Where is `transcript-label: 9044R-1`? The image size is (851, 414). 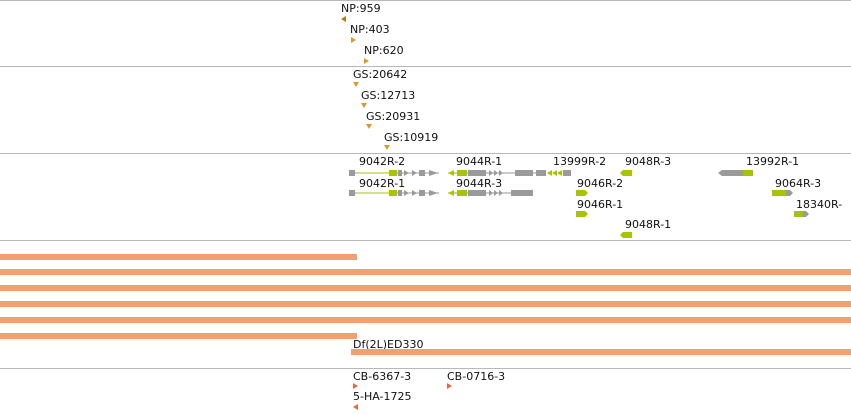 transcript-label: 9044R-1 is located at coordinates (479, 161).